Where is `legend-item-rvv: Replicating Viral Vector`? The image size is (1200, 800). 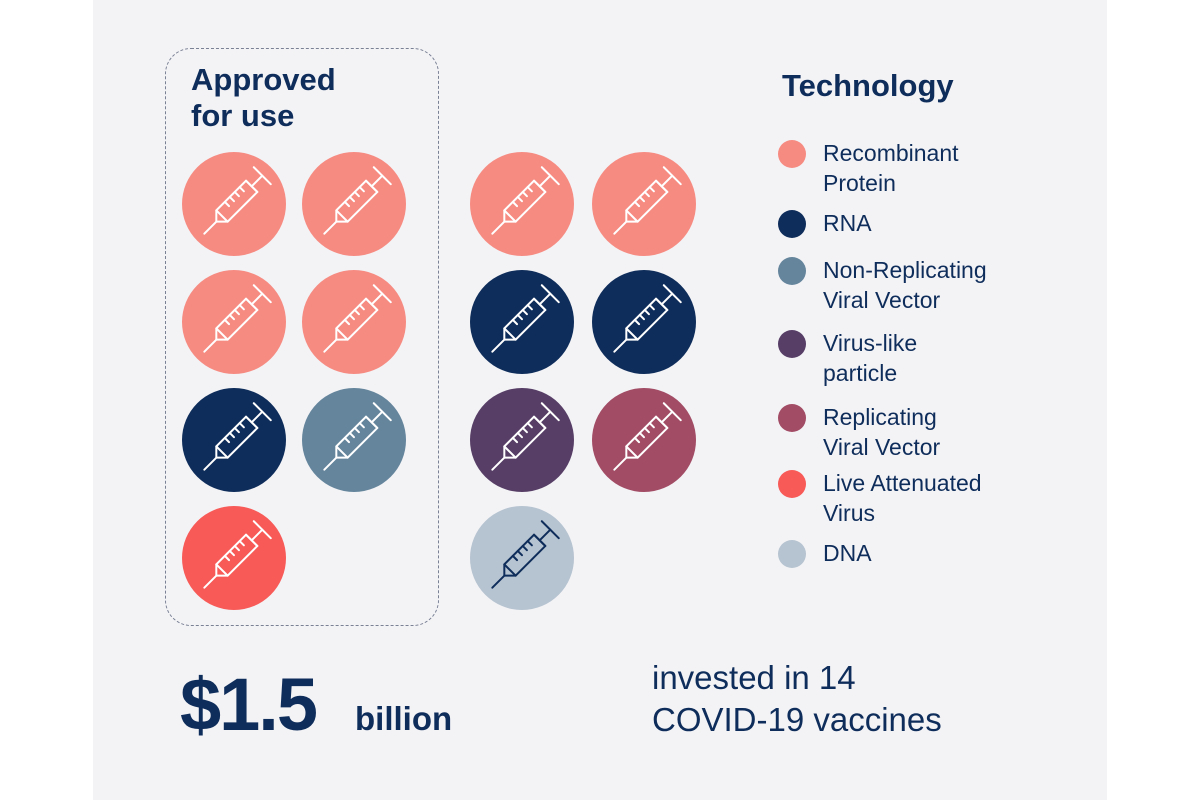
legend-item-rvv: Replicating Viral Vector is located at coordinates (938, 432).